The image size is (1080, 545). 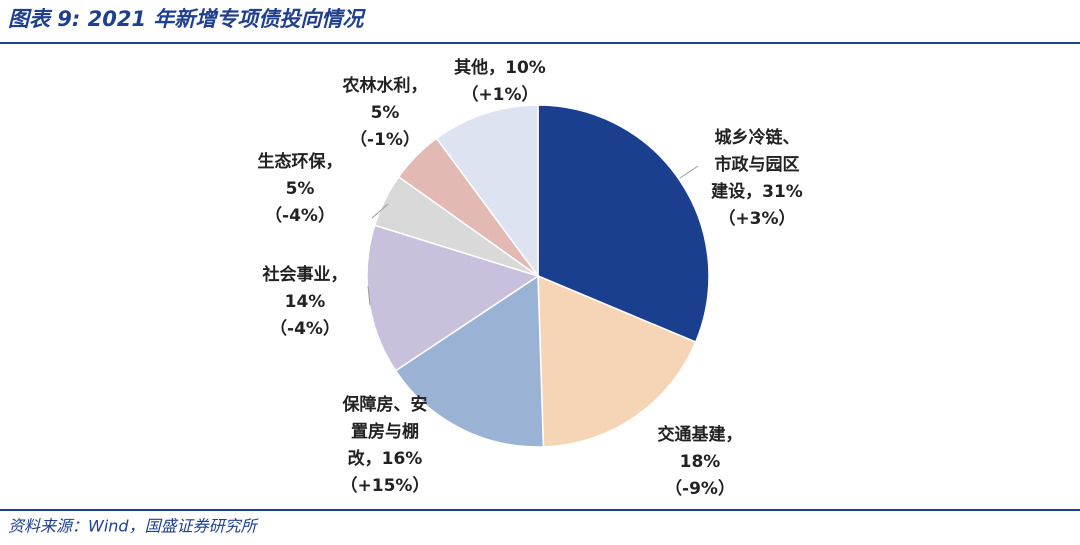 What do you see at coordinates (385, 404) in the screenshot?
I see `slice-label: 保障房、安` at bounding box center [385, 404].